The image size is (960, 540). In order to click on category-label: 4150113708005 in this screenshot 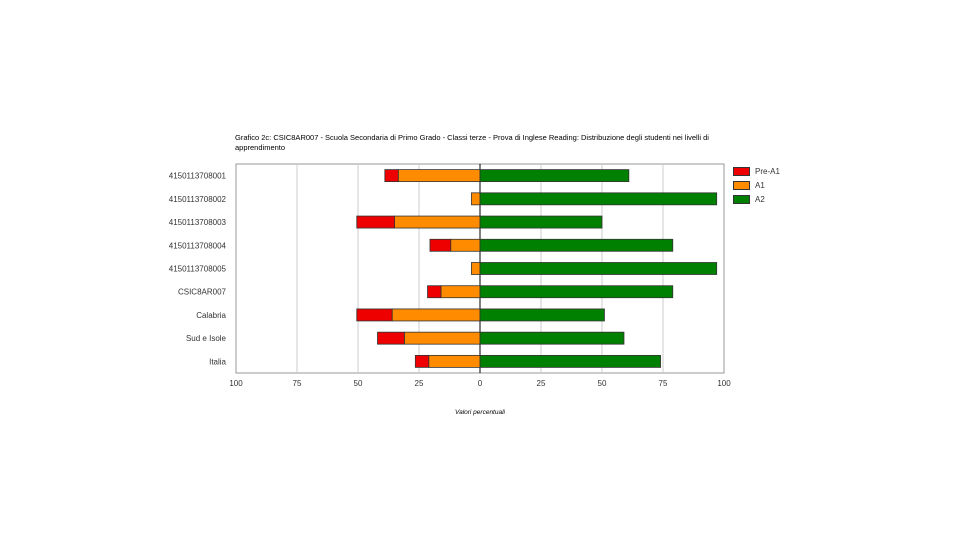, I will do `click(198, 269)`.